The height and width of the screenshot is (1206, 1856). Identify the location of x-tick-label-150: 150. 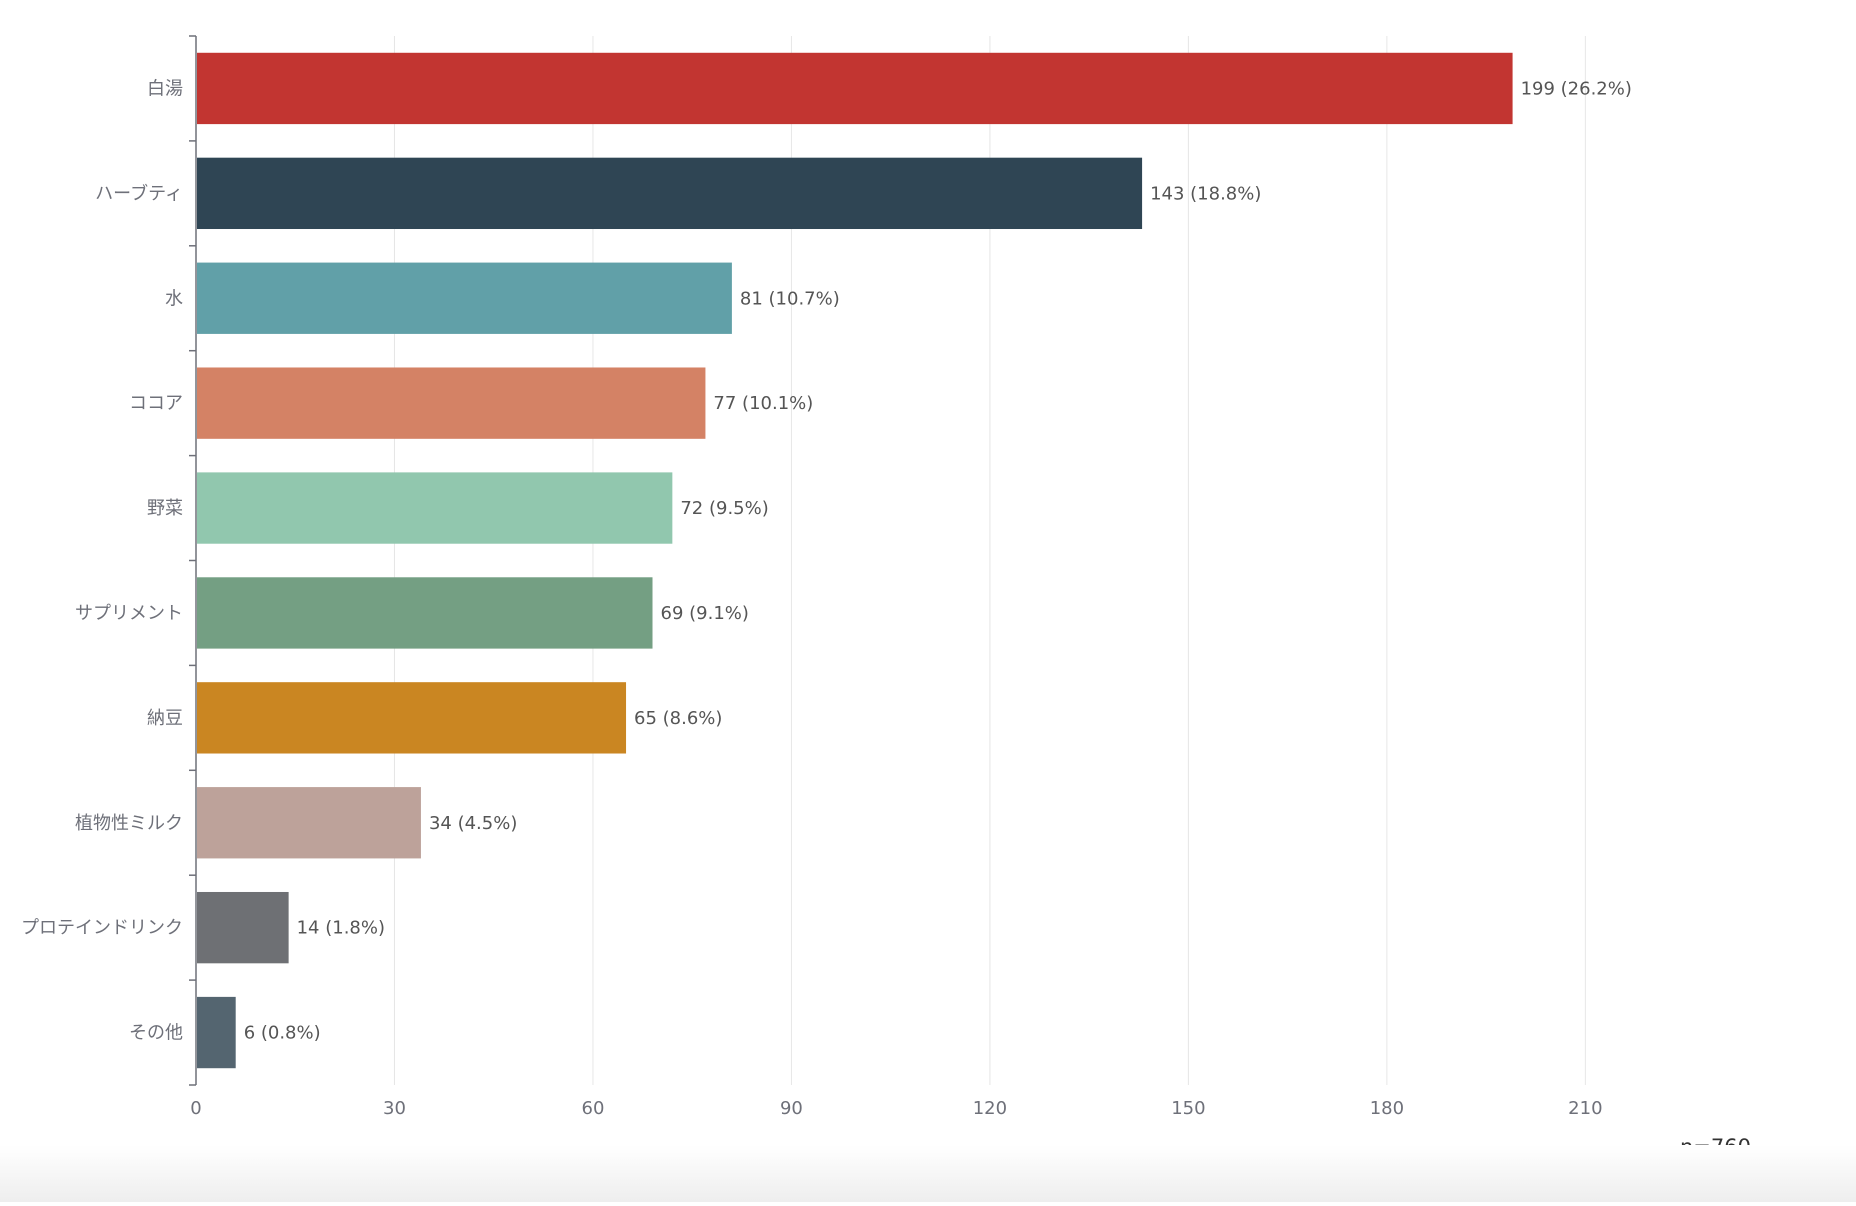
(1188, 1108).